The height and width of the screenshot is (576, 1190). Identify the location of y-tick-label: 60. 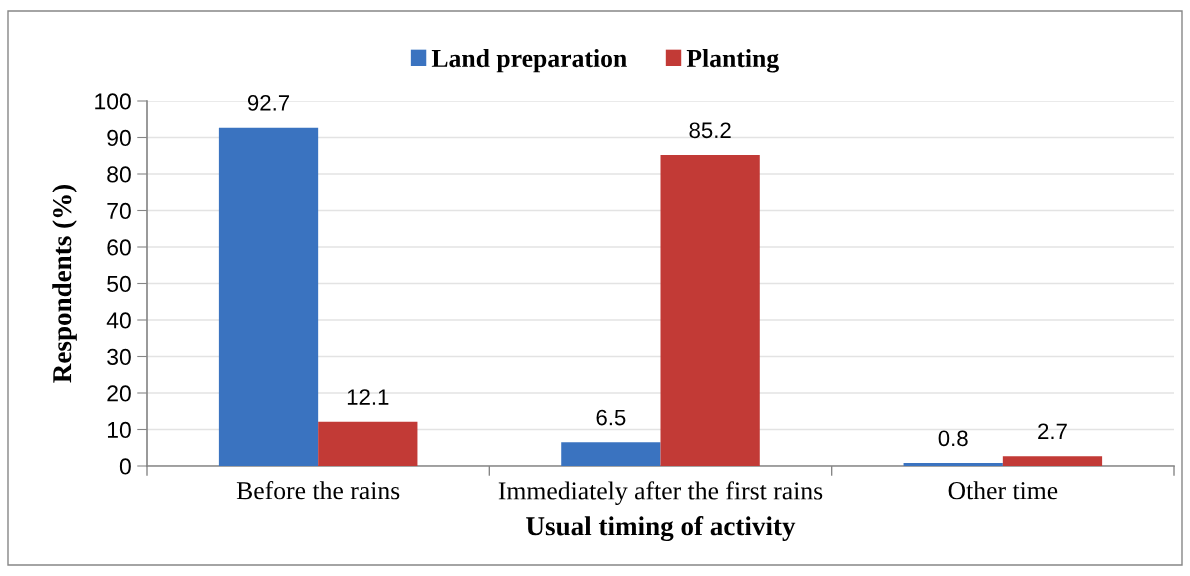
(119, 247).